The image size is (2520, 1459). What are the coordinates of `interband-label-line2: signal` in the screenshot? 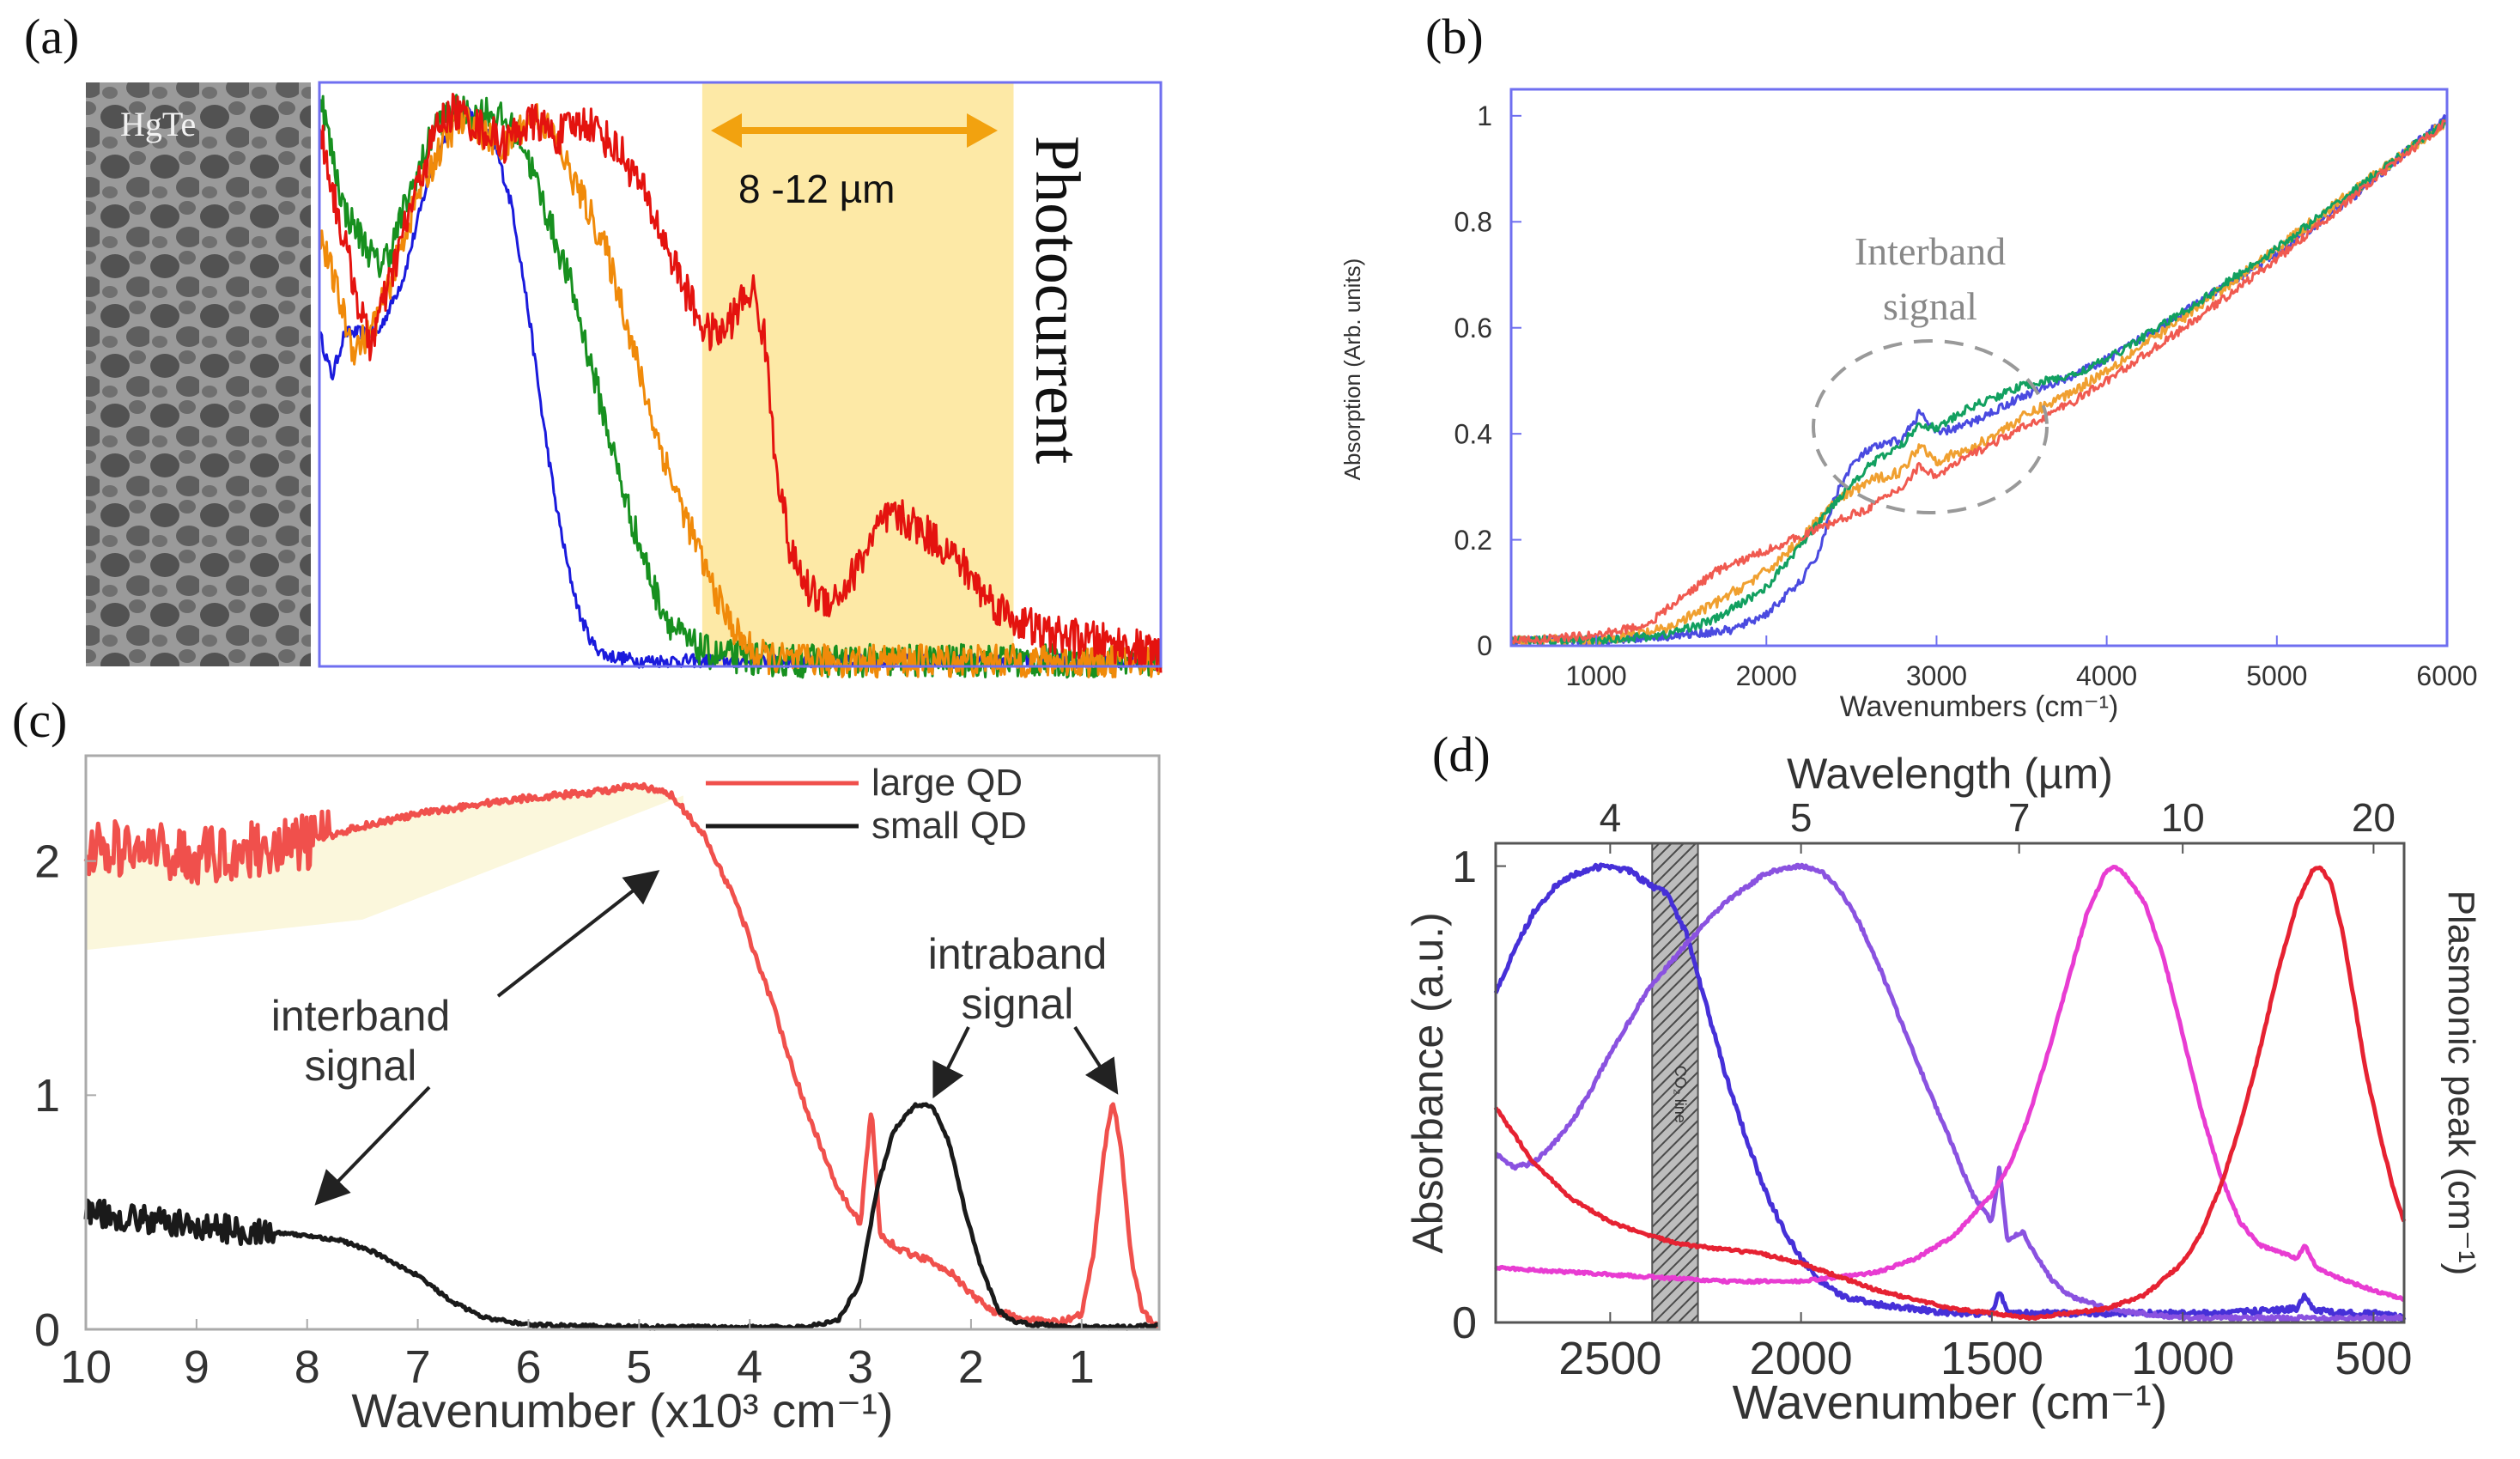 It's located at (361, 1066).